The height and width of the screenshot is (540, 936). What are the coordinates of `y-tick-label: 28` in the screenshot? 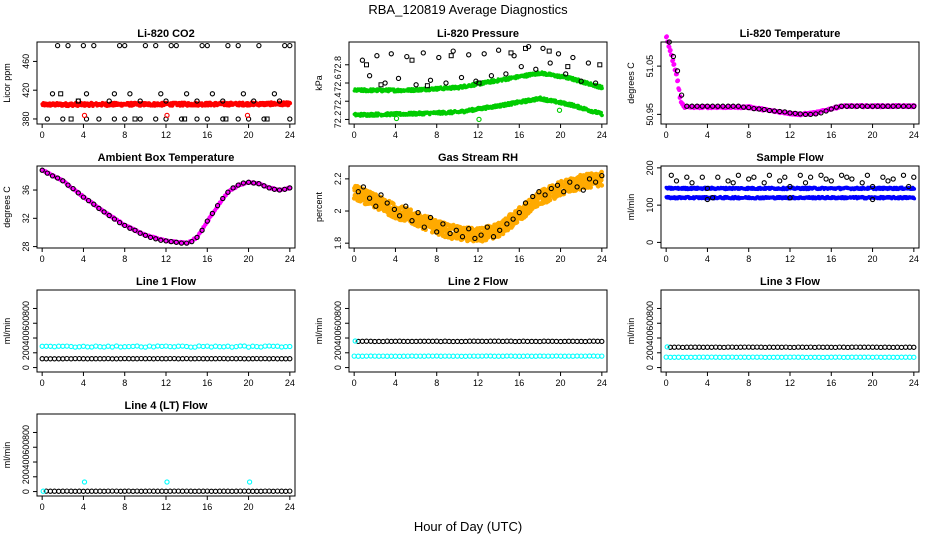 It's located at (26, 247).